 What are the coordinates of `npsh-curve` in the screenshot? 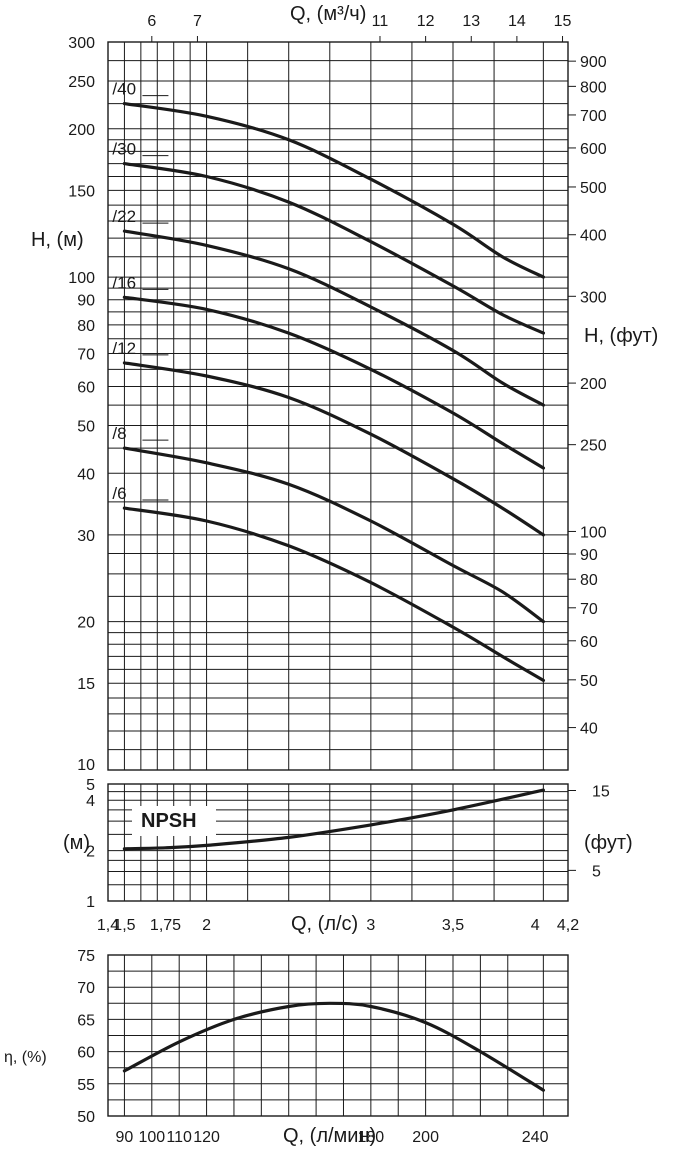 It's located at (333, 819).